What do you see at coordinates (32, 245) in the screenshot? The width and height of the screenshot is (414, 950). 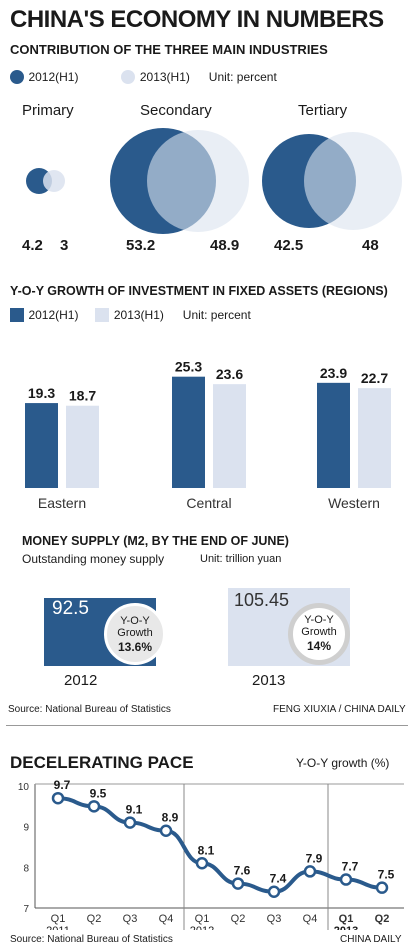 I see `primary-2012-value: 4.2` at bounding box center [32, 245].